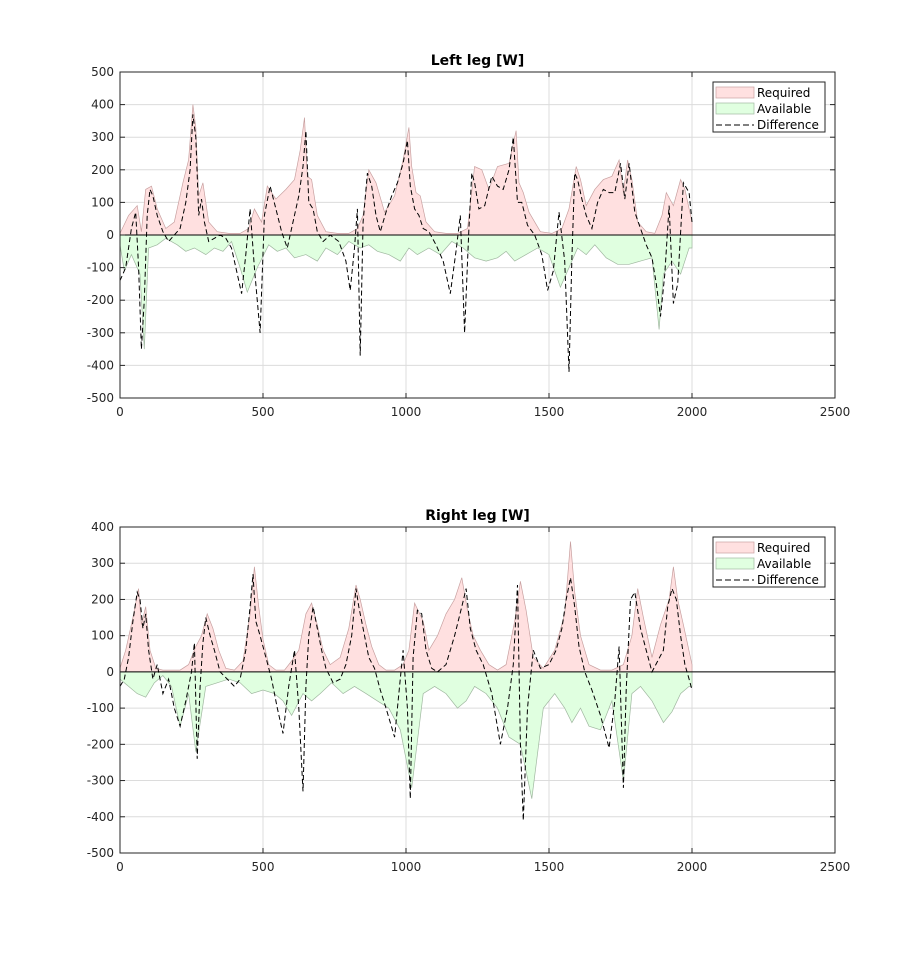 Image resolution: width=924 pixels, height=961 pixels. Describe the element at coordinates (102, 72) in the screenshot. I see `y-tick-label: 500` at that location.